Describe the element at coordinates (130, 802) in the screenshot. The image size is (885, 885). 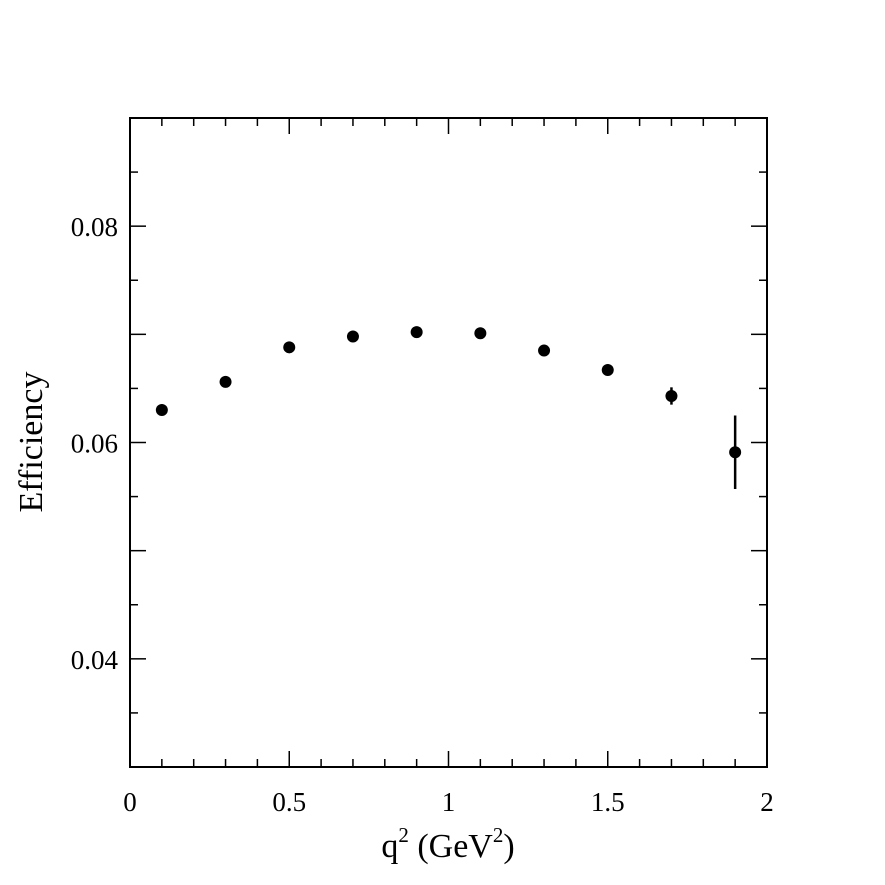
I see `x-tick-label: 0` at that location.